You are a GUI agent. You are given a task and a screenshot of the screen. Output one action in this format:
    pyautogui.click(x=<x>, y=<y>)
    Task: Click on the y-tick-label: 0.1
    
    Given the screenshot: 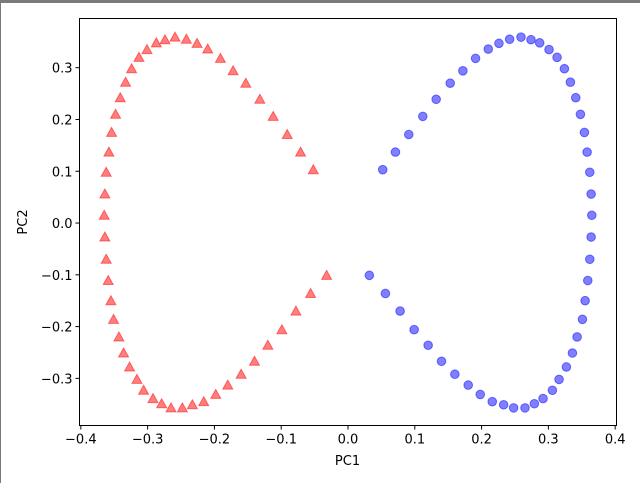 What is the action you would take?
    pyautogui.click(x=62, y=172)
    